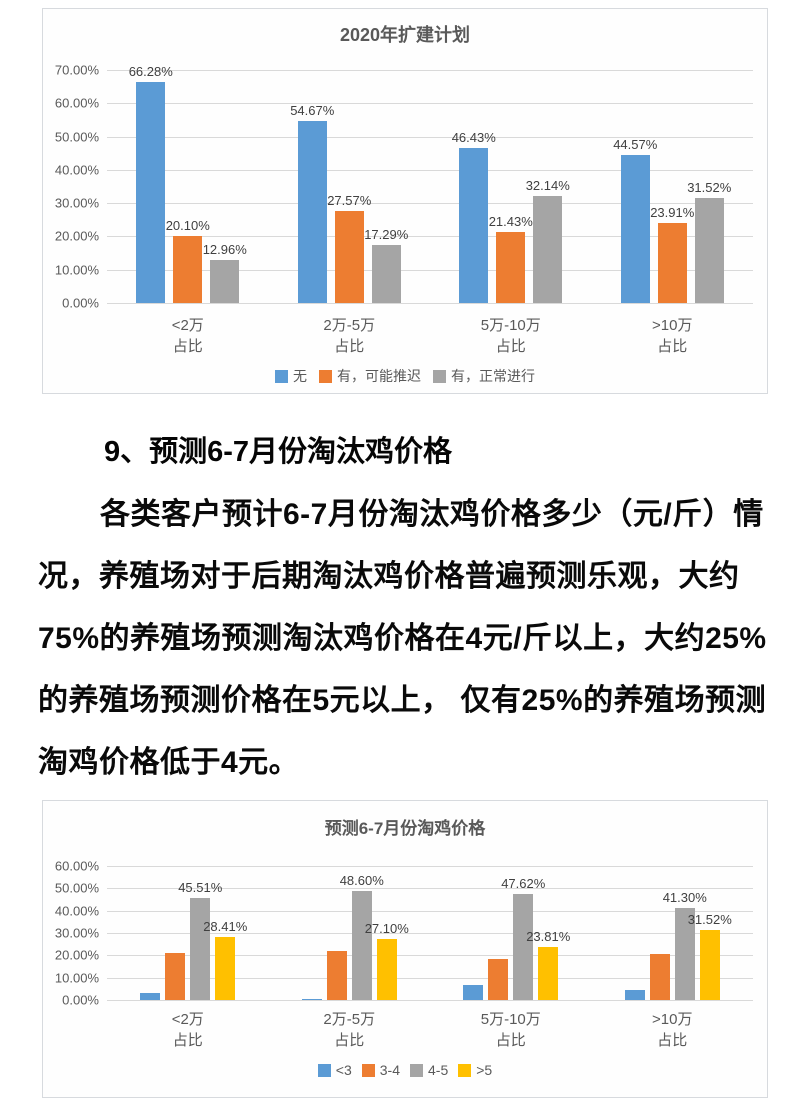 The height and width of the screenshot is (1120, 810). What do you see at coordinates (312, 203) in the screenshot?
I see `bar-无: 54.67%` at bounding box center [312, 203].